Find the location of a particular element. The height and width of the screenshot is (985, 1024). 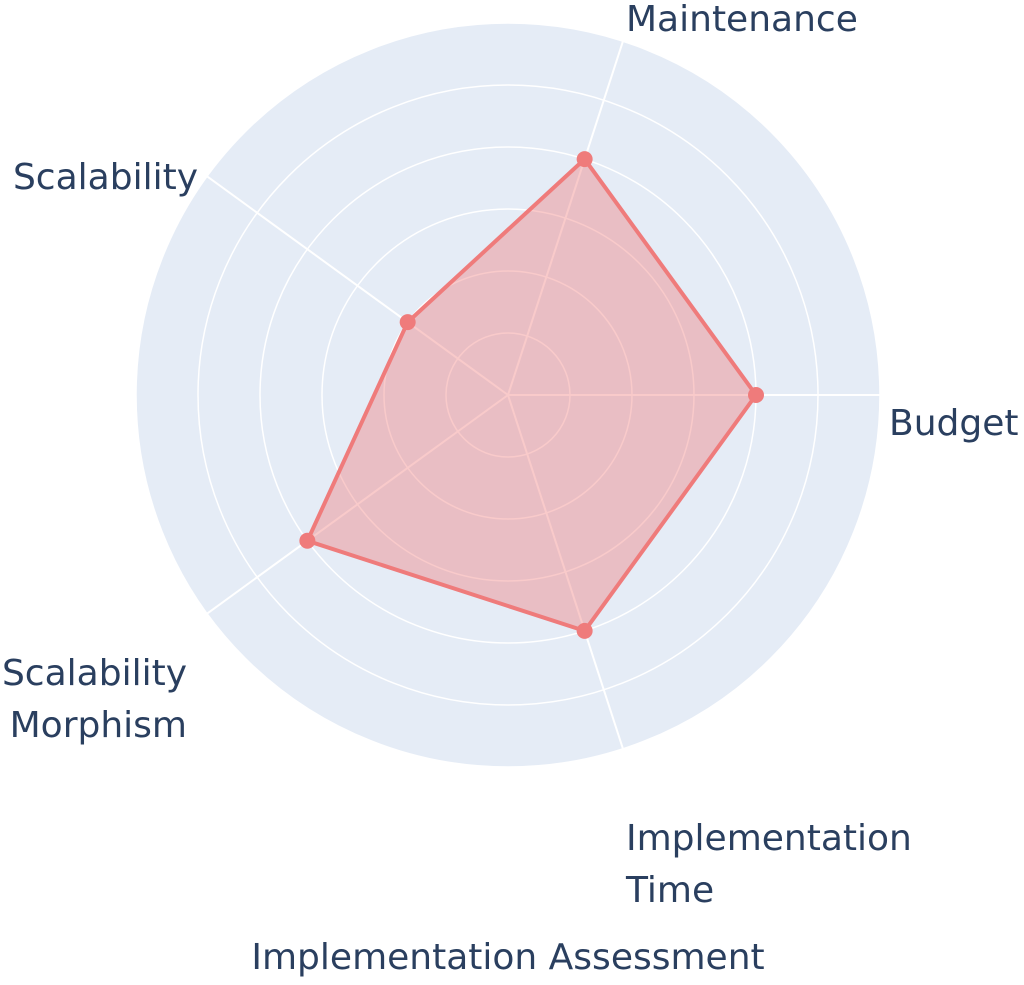

axis-label-2-line-1: Maintenance is located at coordinates (742, 20).